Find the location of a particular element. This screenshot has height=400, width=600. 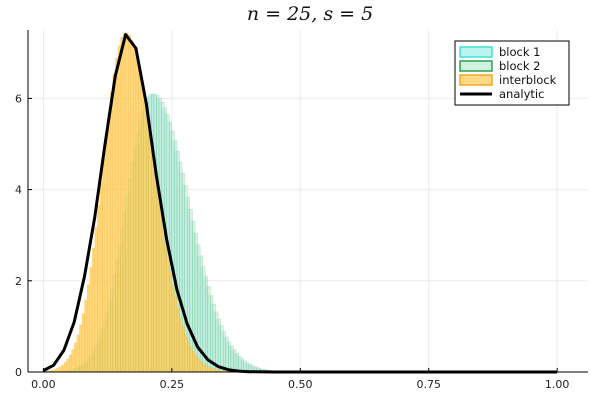

x-tick-label: 0.00 is located at coordinates (43, 384).